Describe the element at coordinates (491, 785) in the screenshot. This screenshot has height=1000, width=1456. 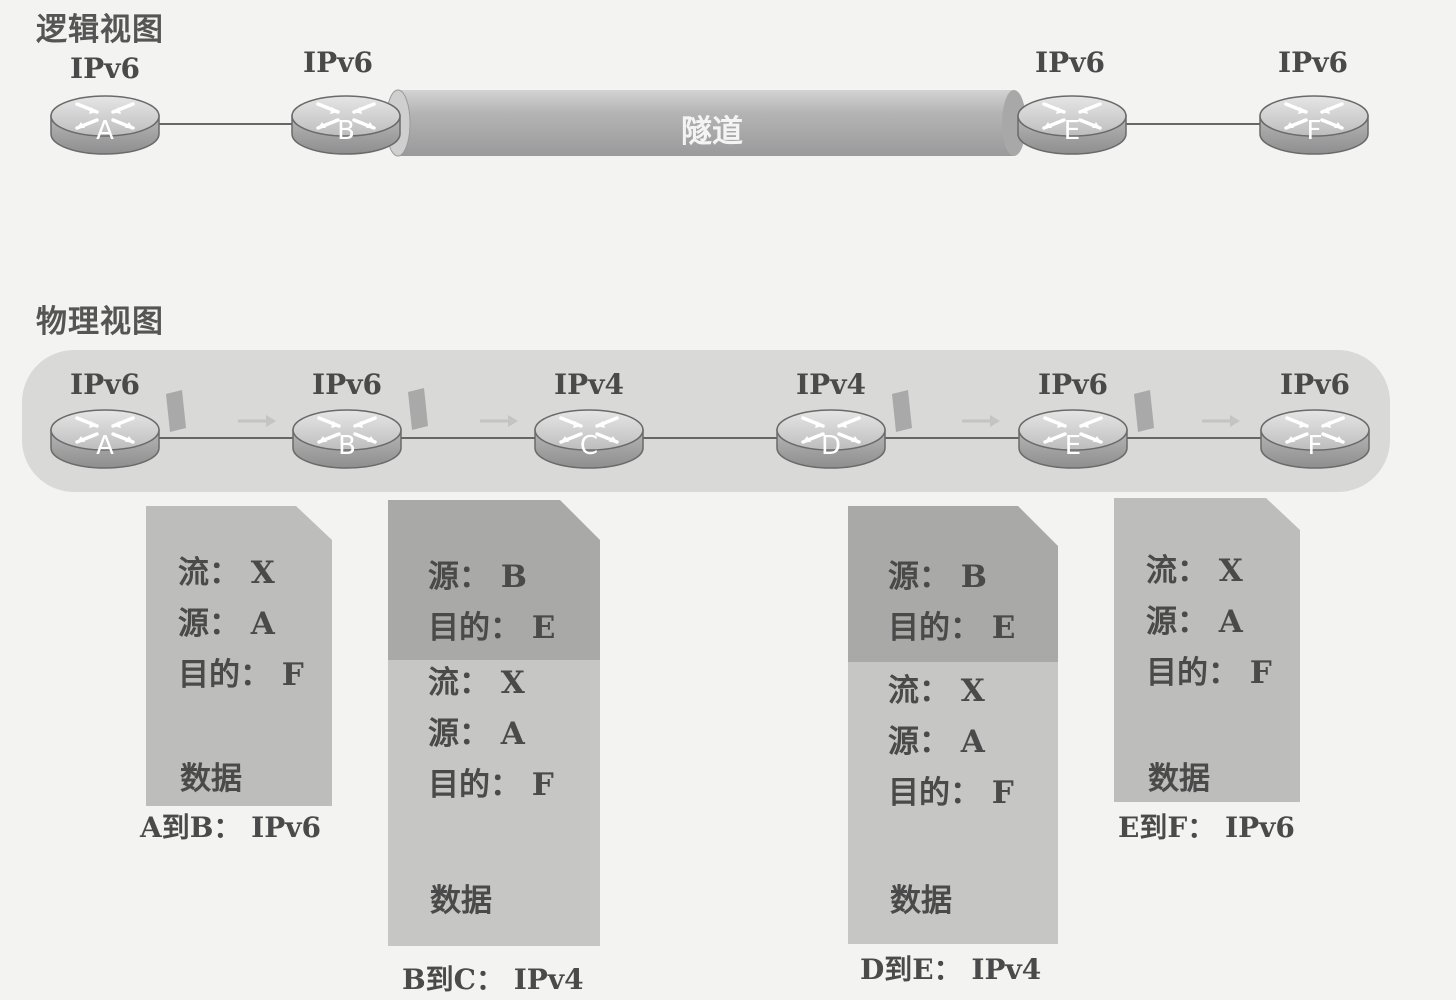
I see `packet-2-destination: 目的： F` at that location.